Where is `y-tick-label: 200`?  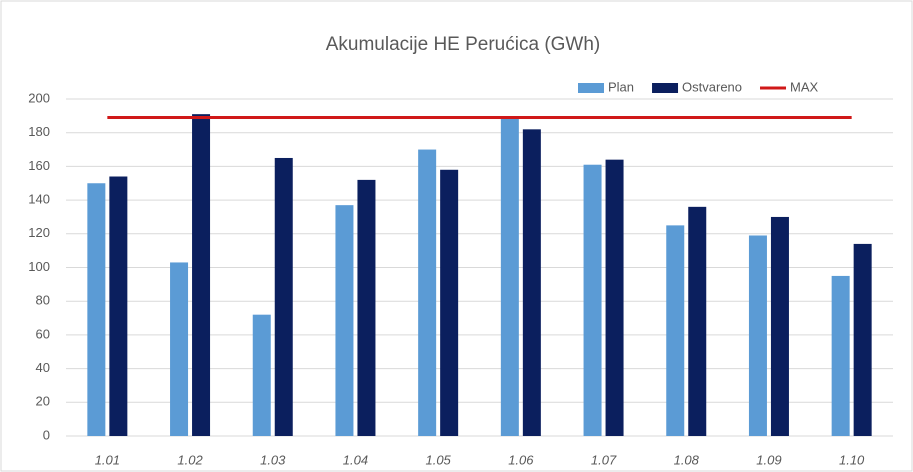 y-tick-label: 200 is located at coordinates (39, 97).